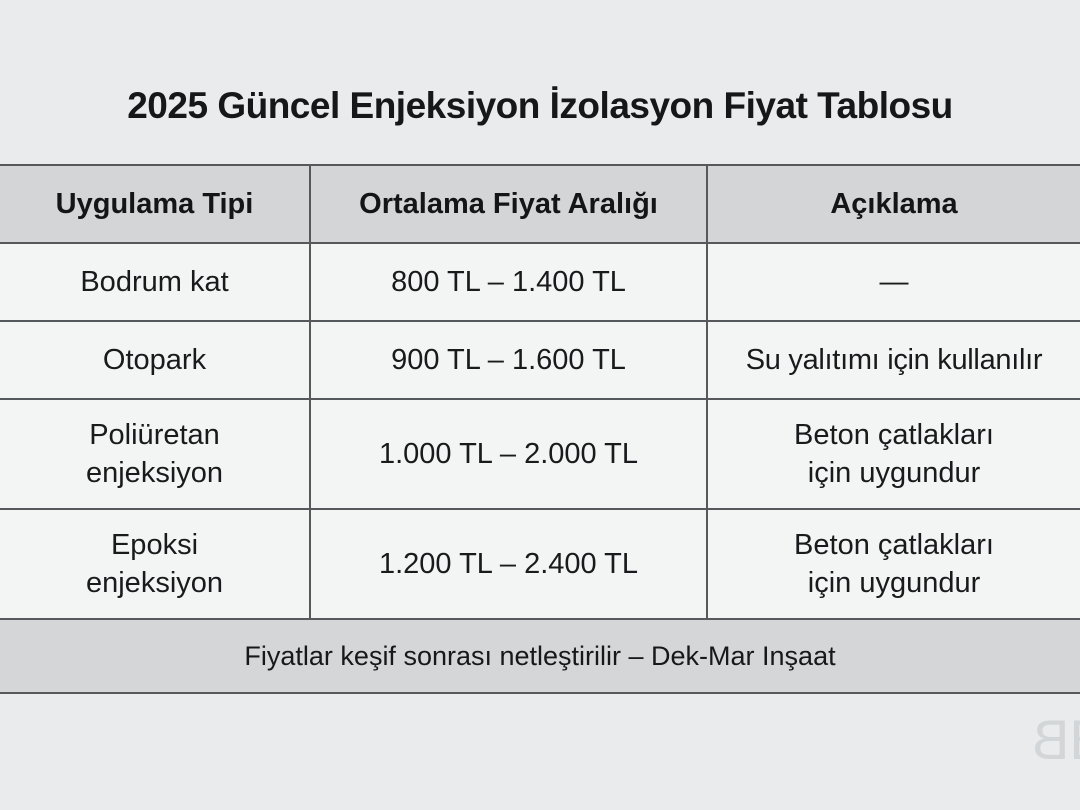 Image resolution: width=1080 pixels, height=810 pixels. Describe the element at coordinates (155, 204) in the screenshot. I see `column-header-uygulama-tipi: Uygulama Tipi` at that location.